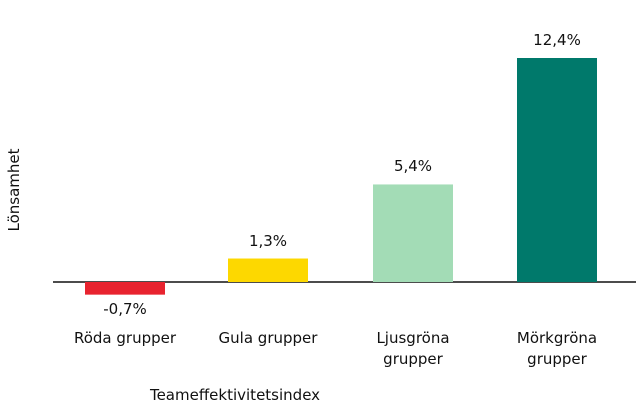 The height and width of the screenshot is (414, 636). I want to click on value-label: 12,4%, so click(557, 40).